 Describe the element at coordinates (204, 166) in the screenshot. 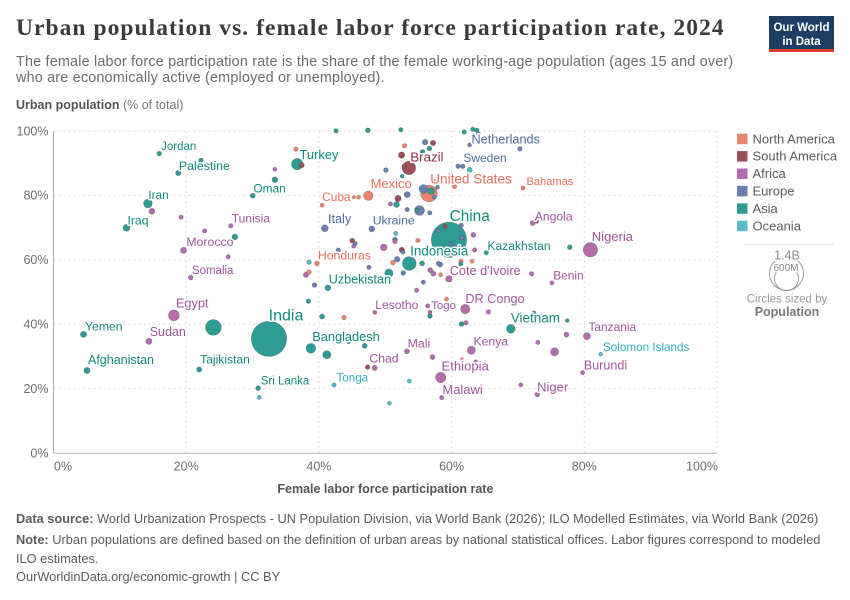

I see `svg-text: Palestine` at that location.